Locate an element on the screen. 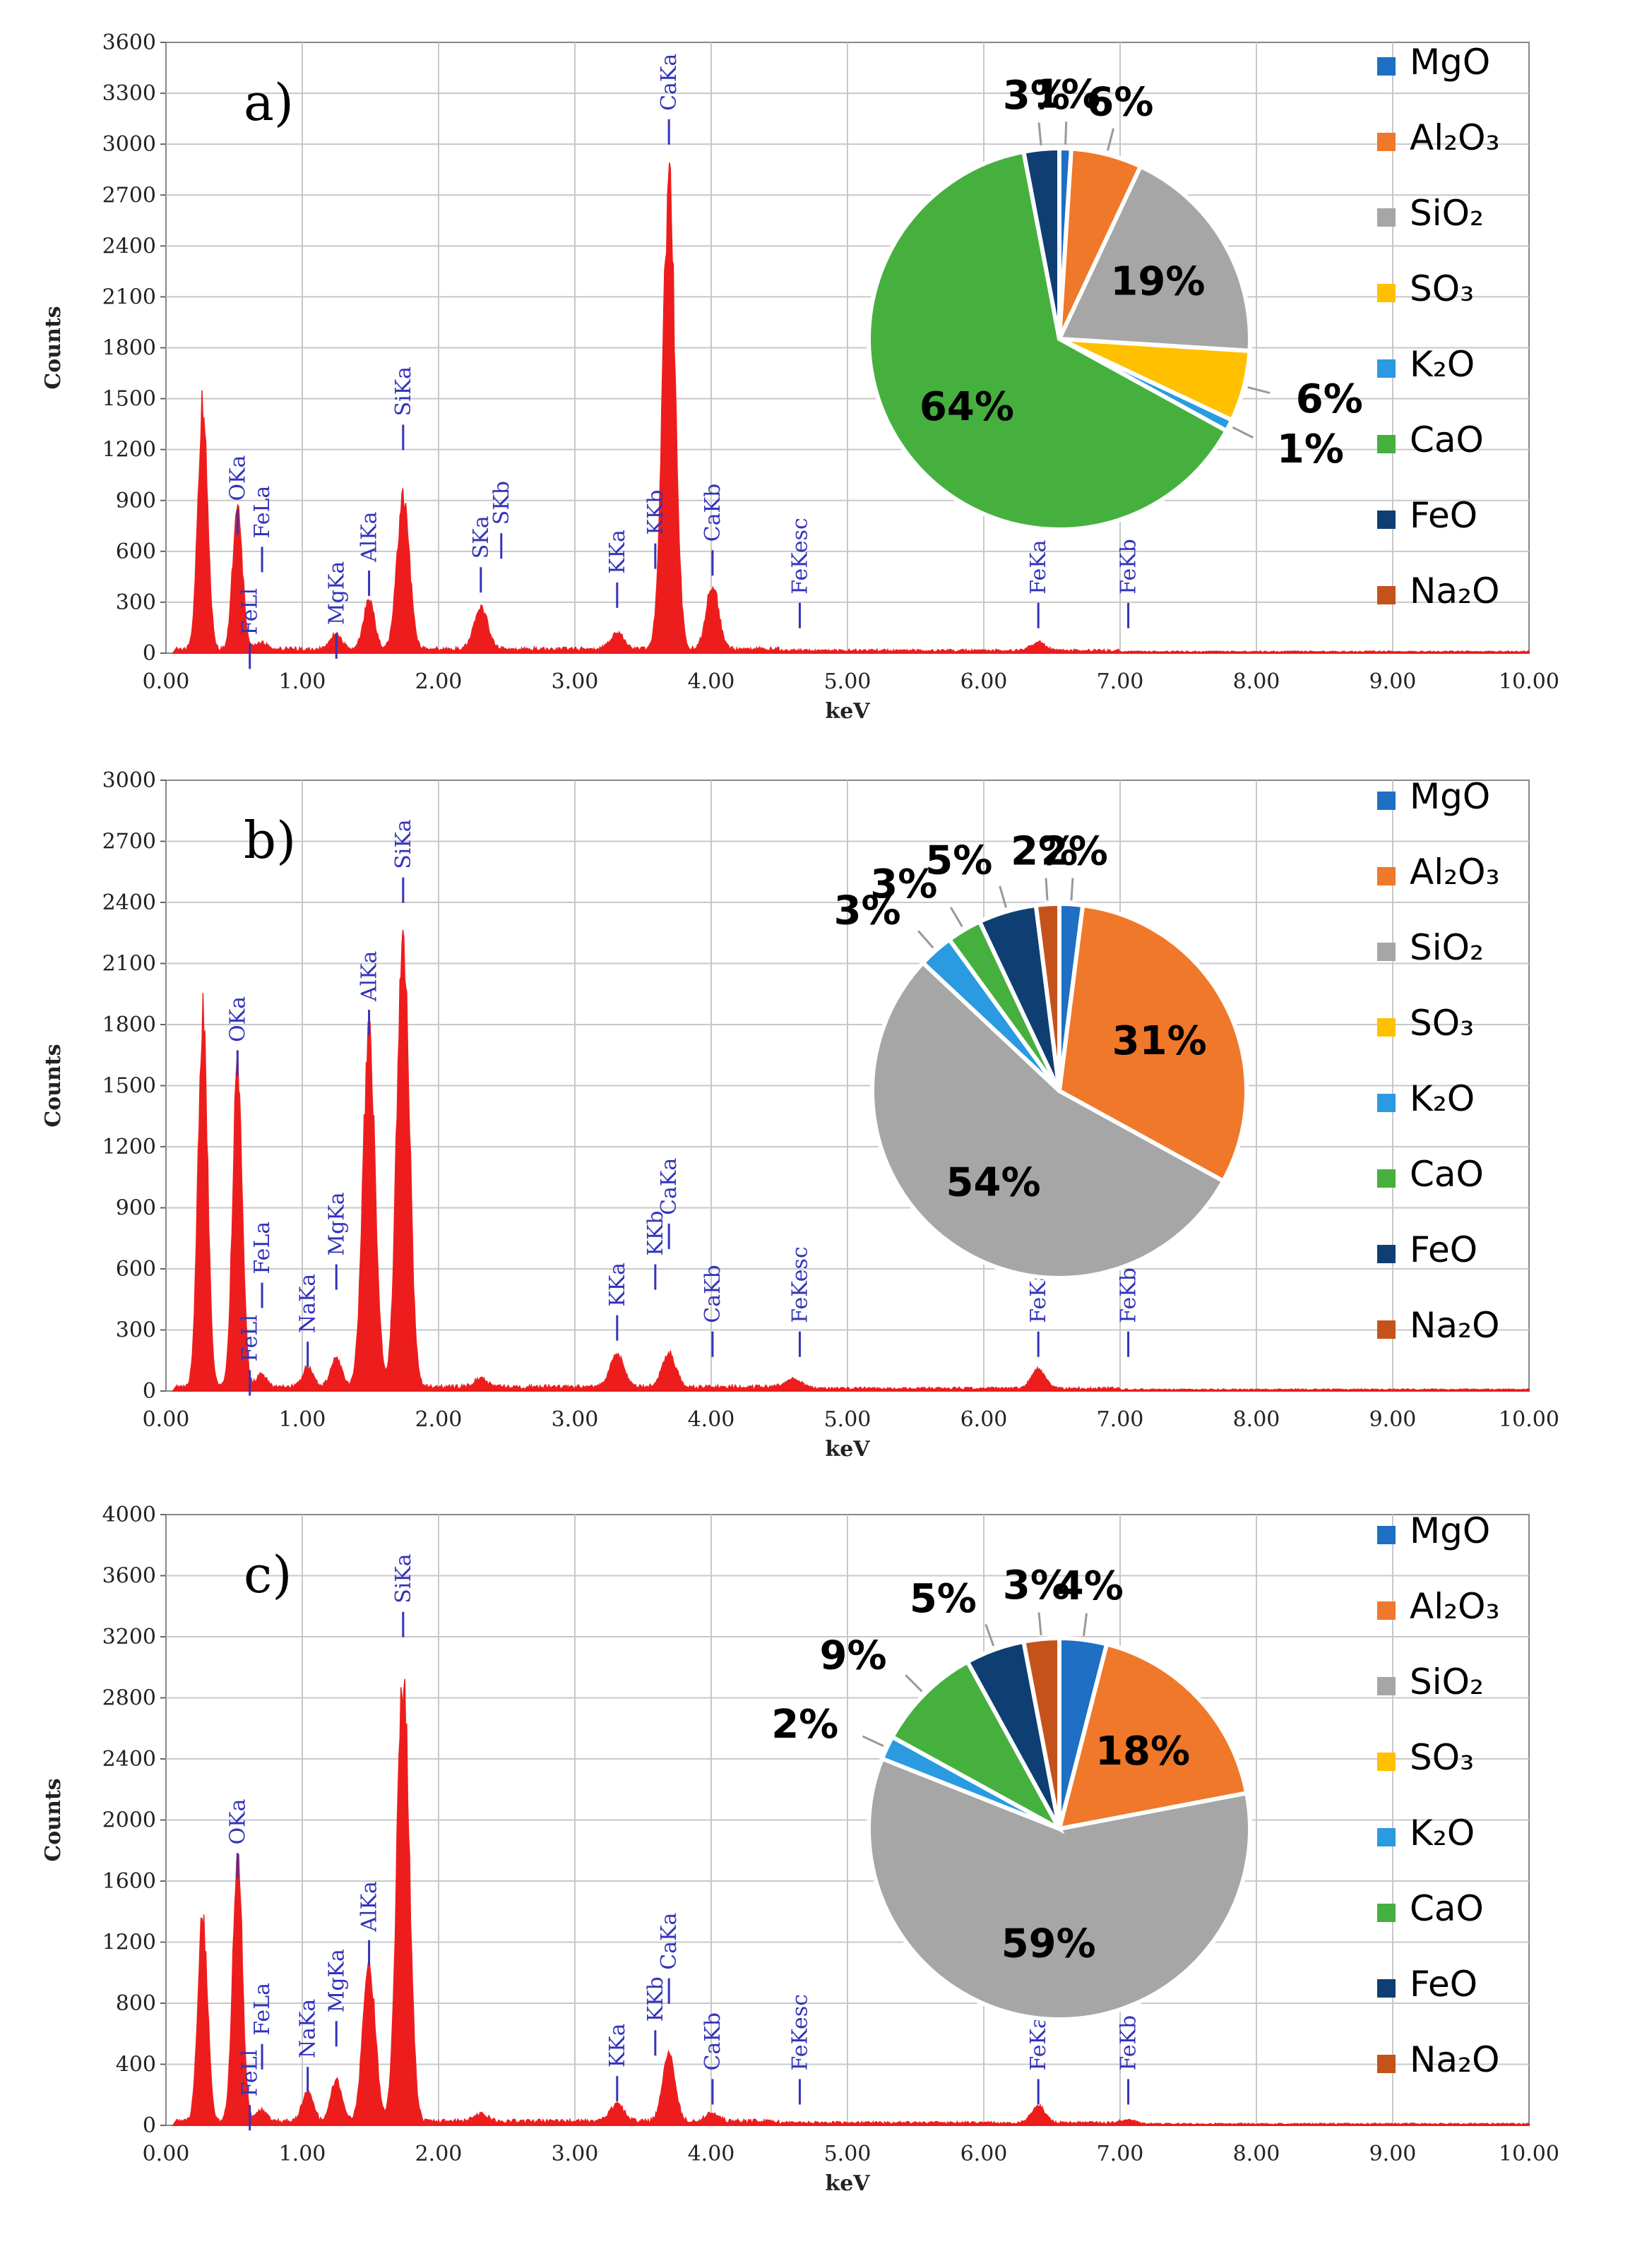  peak-label-feka: FeKa is located at coordinates (1039, 2043).